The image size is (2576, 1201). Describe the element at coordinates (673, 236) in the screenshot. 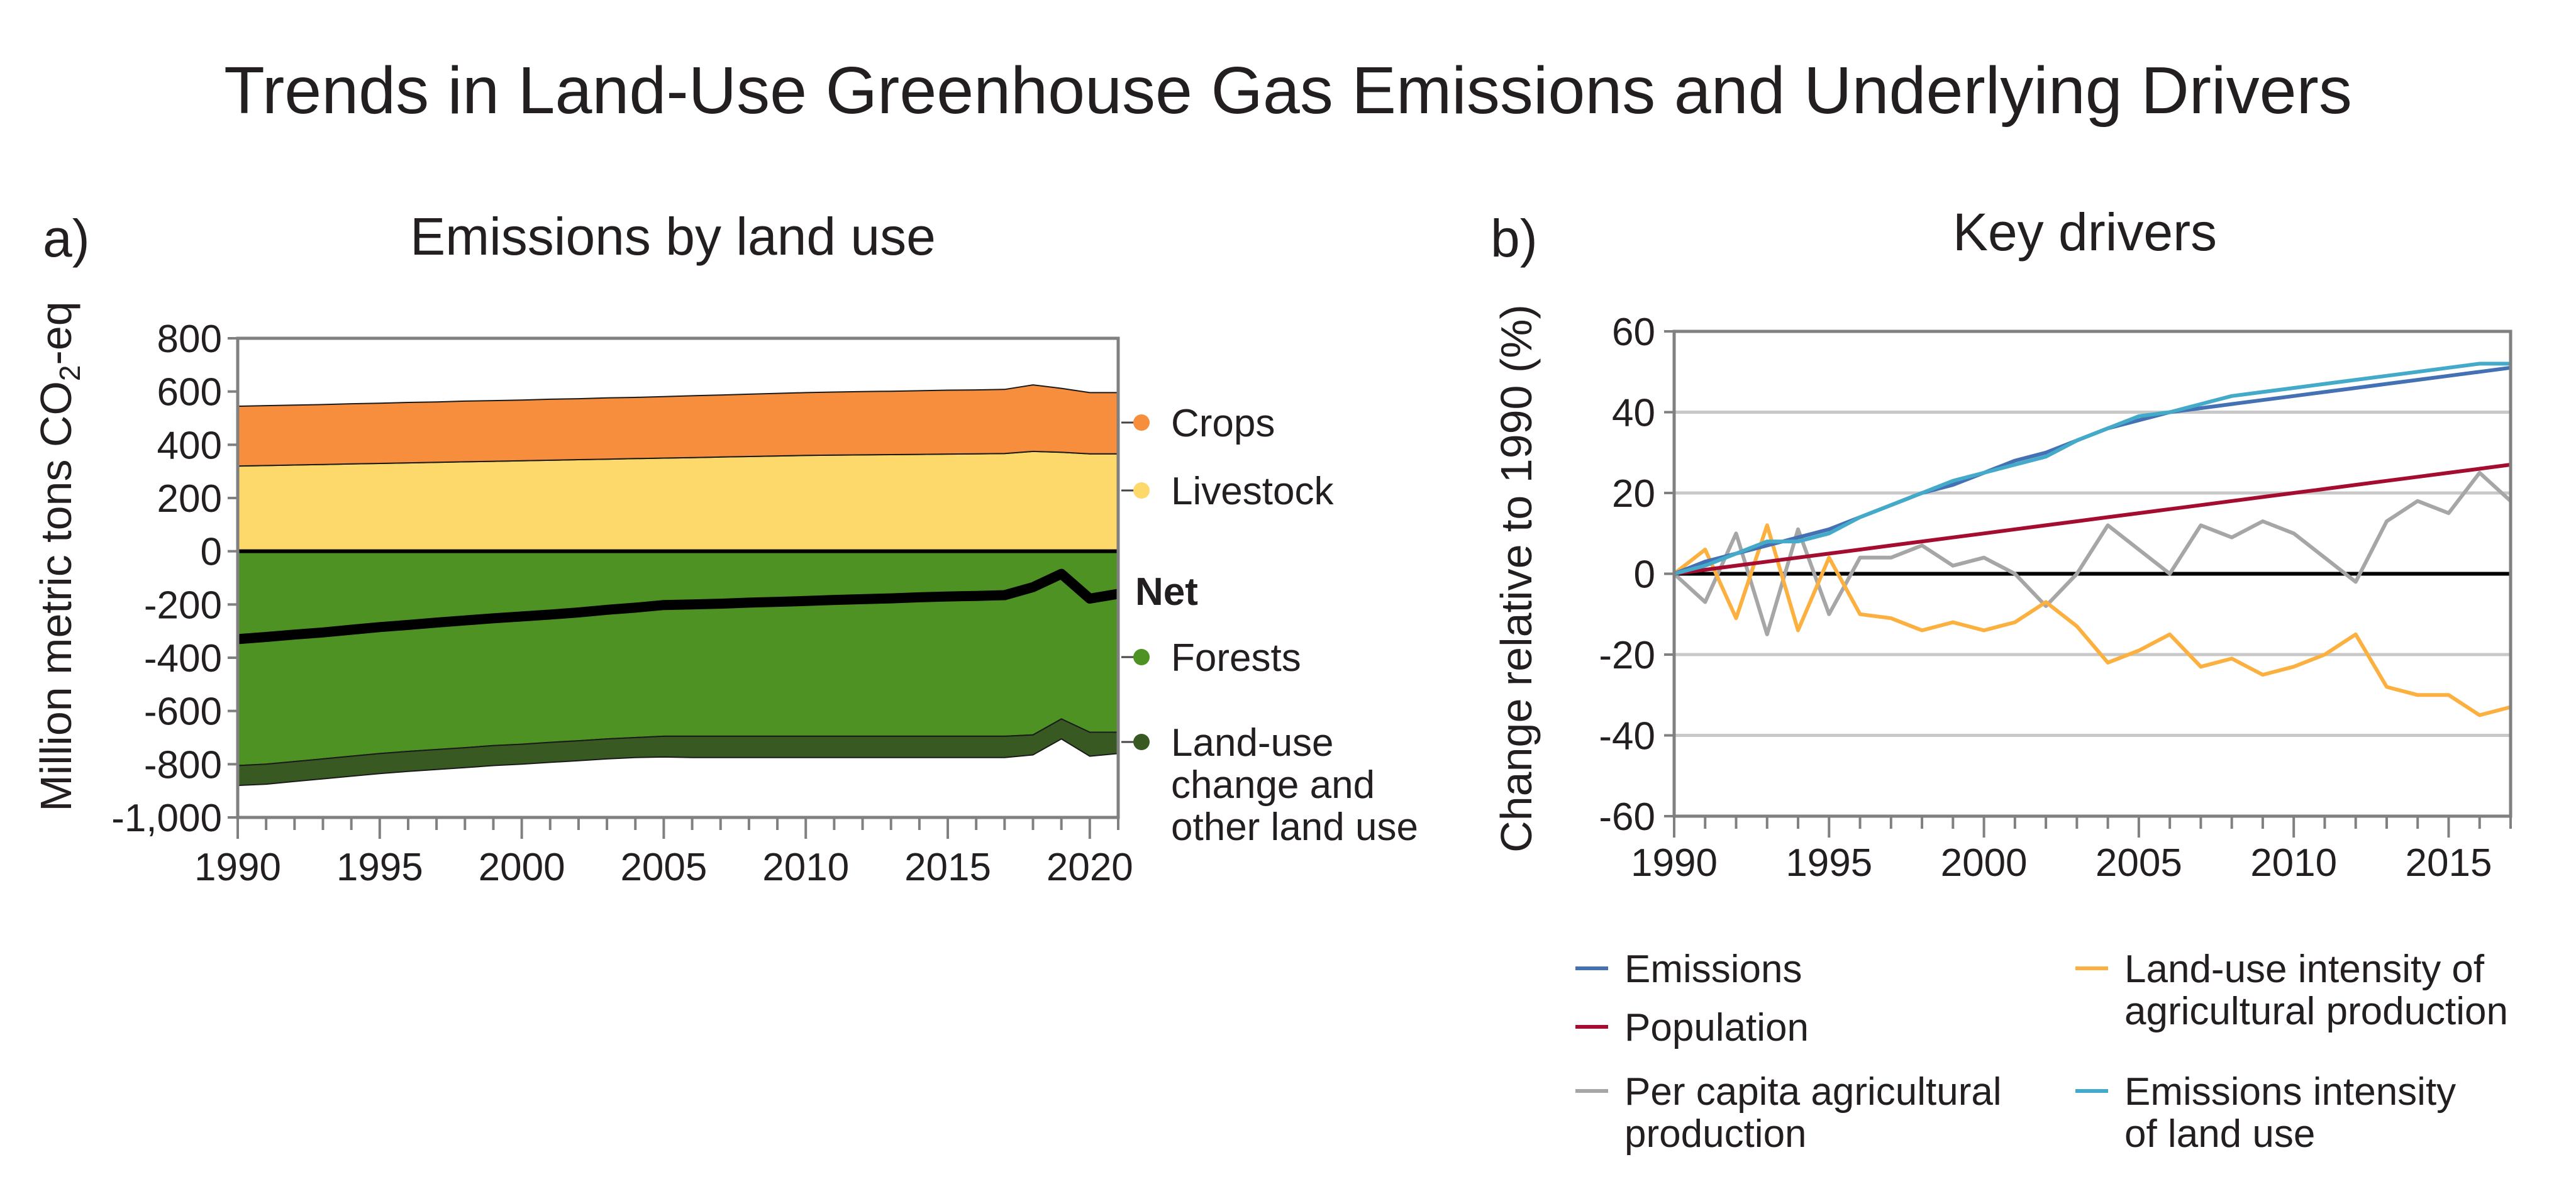

I see `panel-a-title: Emissions by land use` at that location.